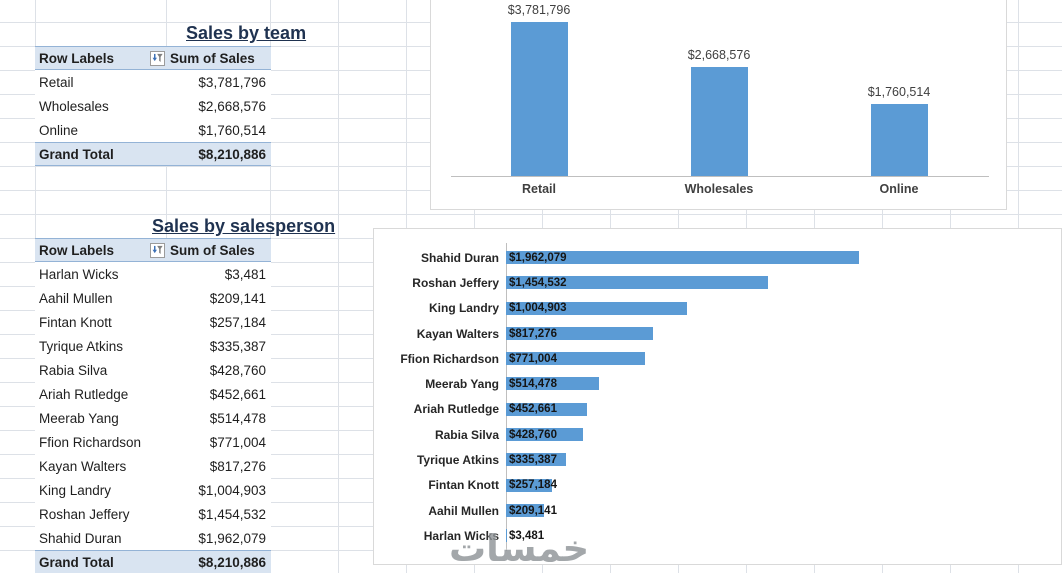 This screenshot has height=573, width=1062. Describe the element at coordinates (714, 485) in the screenshot. I see `bar-chart-row: Fintan Knott $257,184` at that location.